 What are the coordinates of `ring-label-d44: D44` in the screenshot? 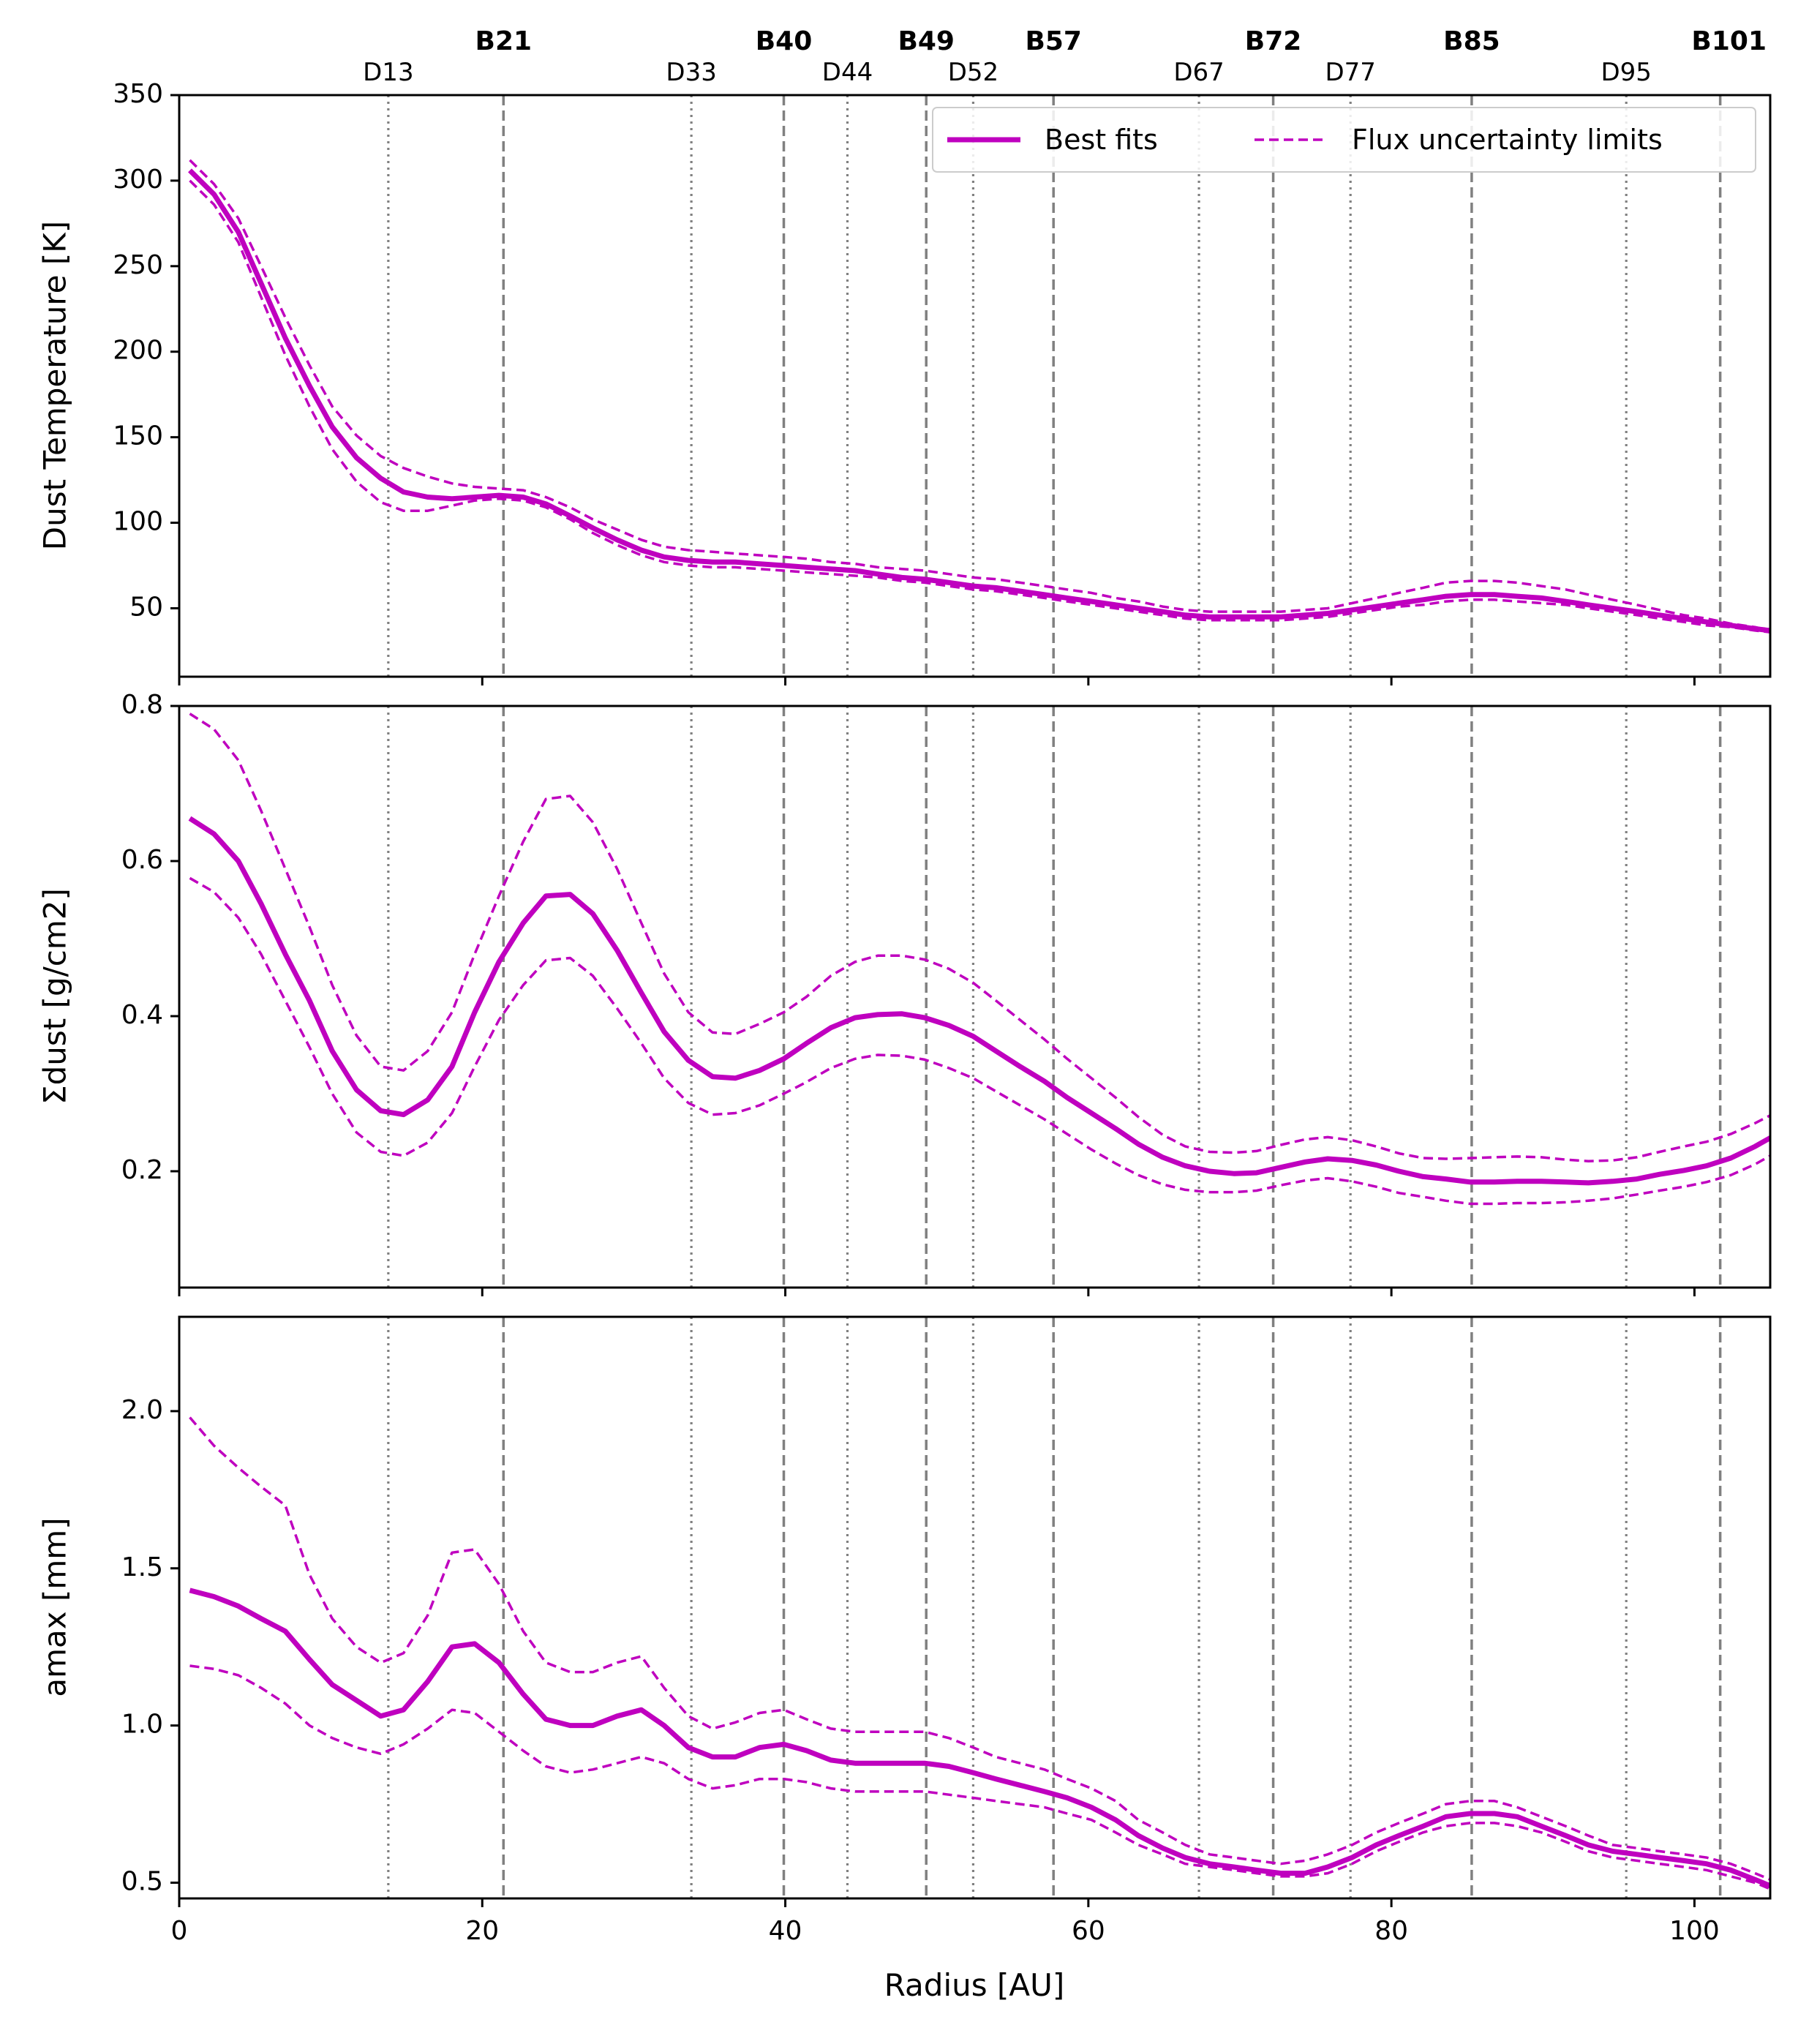 It's located at (847, 72).